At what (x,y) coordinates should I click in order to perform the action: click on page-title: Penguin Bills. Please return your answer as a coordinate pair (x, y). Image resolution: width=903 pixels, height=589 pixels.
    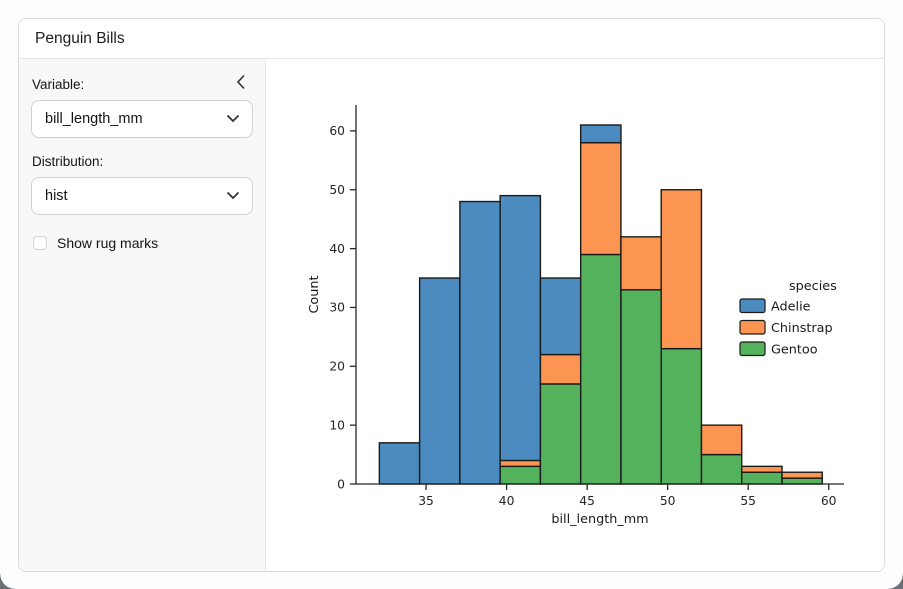
    Looking at the image, I should click on (80, 38).